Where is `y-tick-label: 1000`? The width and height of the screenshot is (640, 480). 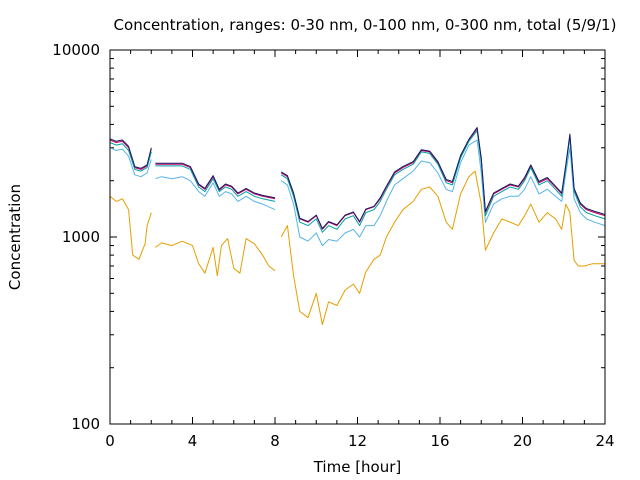 y-tick-label: 1000 is located at coordinates (81, 237).